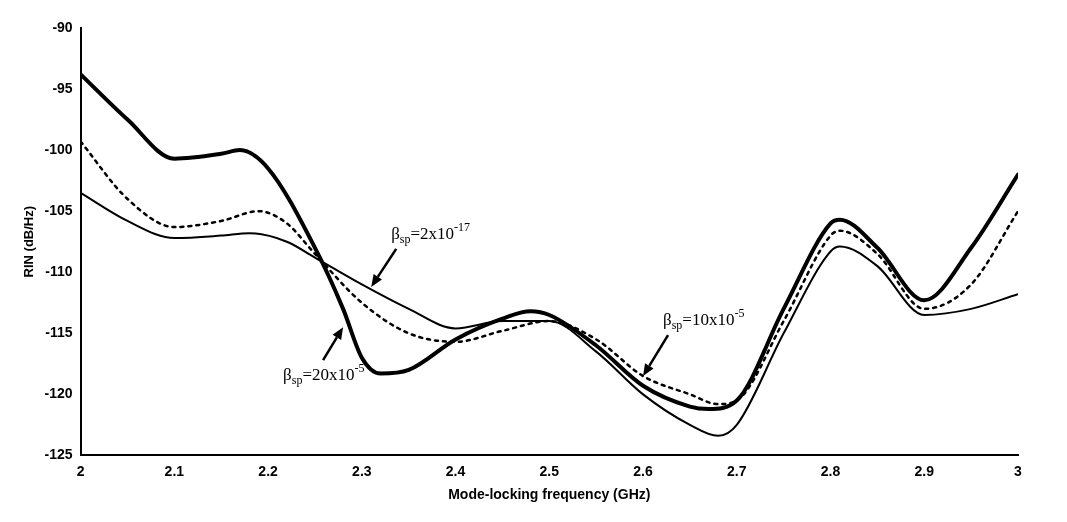 This screenshot has height=522, width=1067. What do you see at coordinates (737, 470) in the screenshot?
I see `x-tick-label: 2.7` at bounding box center [737, 470].